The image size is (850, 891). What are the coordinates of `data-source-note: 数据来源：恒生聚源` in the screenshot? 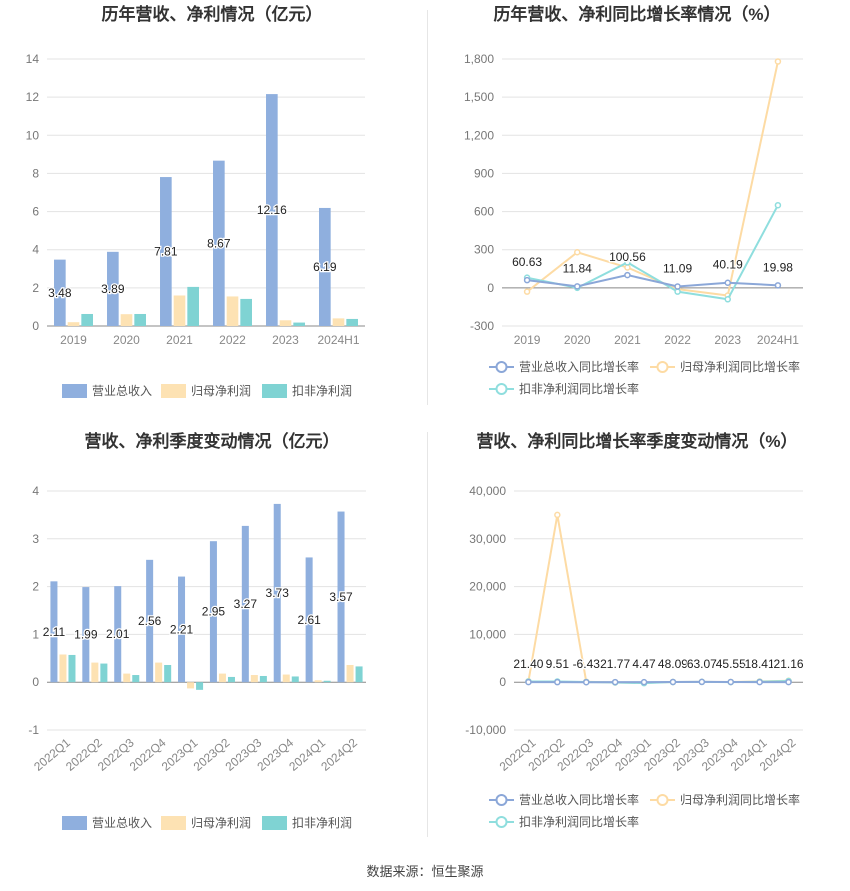 It's located at (425, 871).